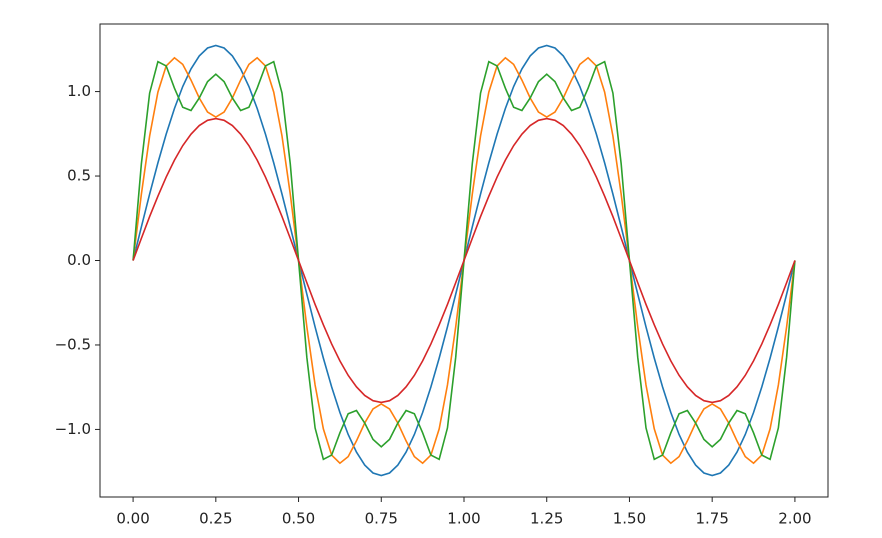 This screenshot has width=882, height=538. What do you see at coordinates (73, 429) in the screenshot?
I see `y-tick-label: −1.0` at bounding box center [73, 429].